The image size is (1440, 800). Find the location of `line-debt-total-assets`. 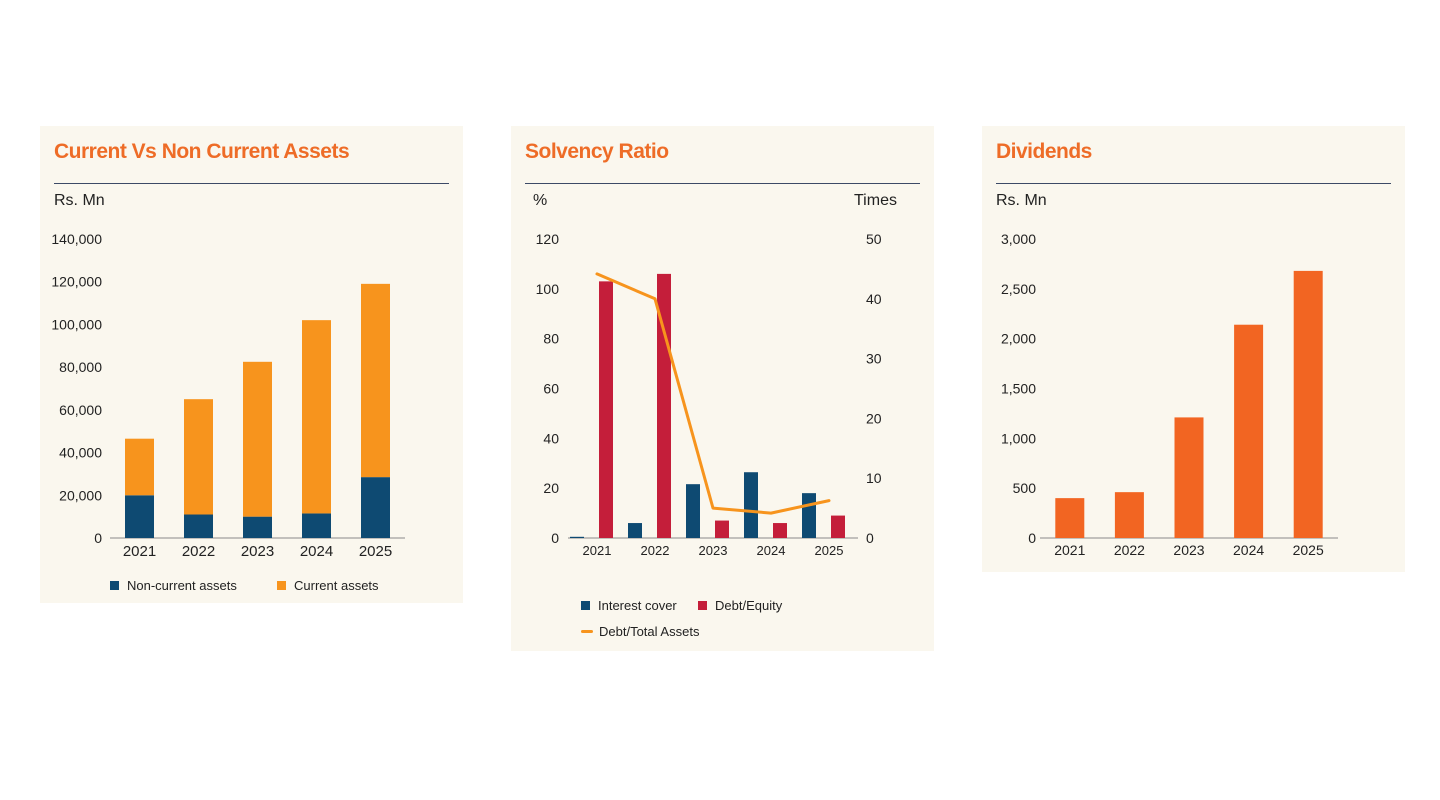

line-debt-total-assets is located at coordinates (713, 393).